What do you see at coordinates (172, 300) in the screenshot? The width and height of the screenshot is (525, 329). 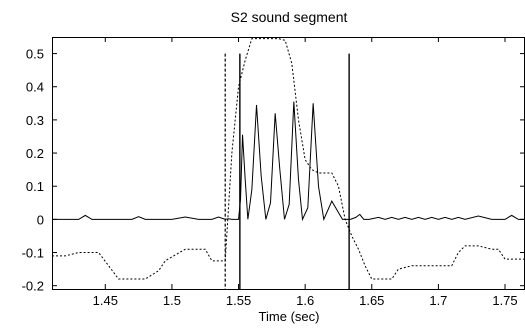 I see `x-tick-label: 1.5` at bounding box center [172, 300].